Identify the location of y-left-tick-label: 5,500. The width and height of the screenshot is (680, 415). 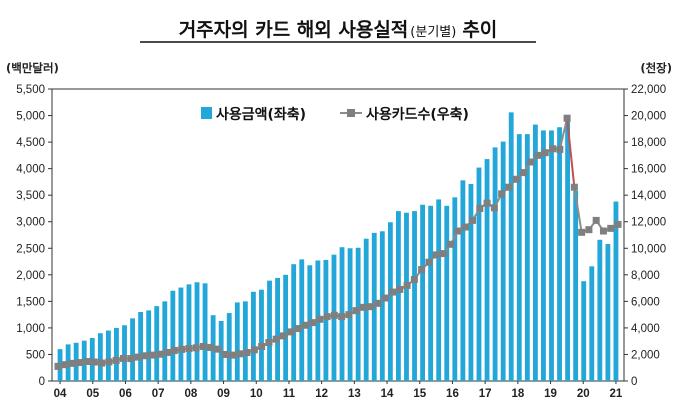
(30, 90).